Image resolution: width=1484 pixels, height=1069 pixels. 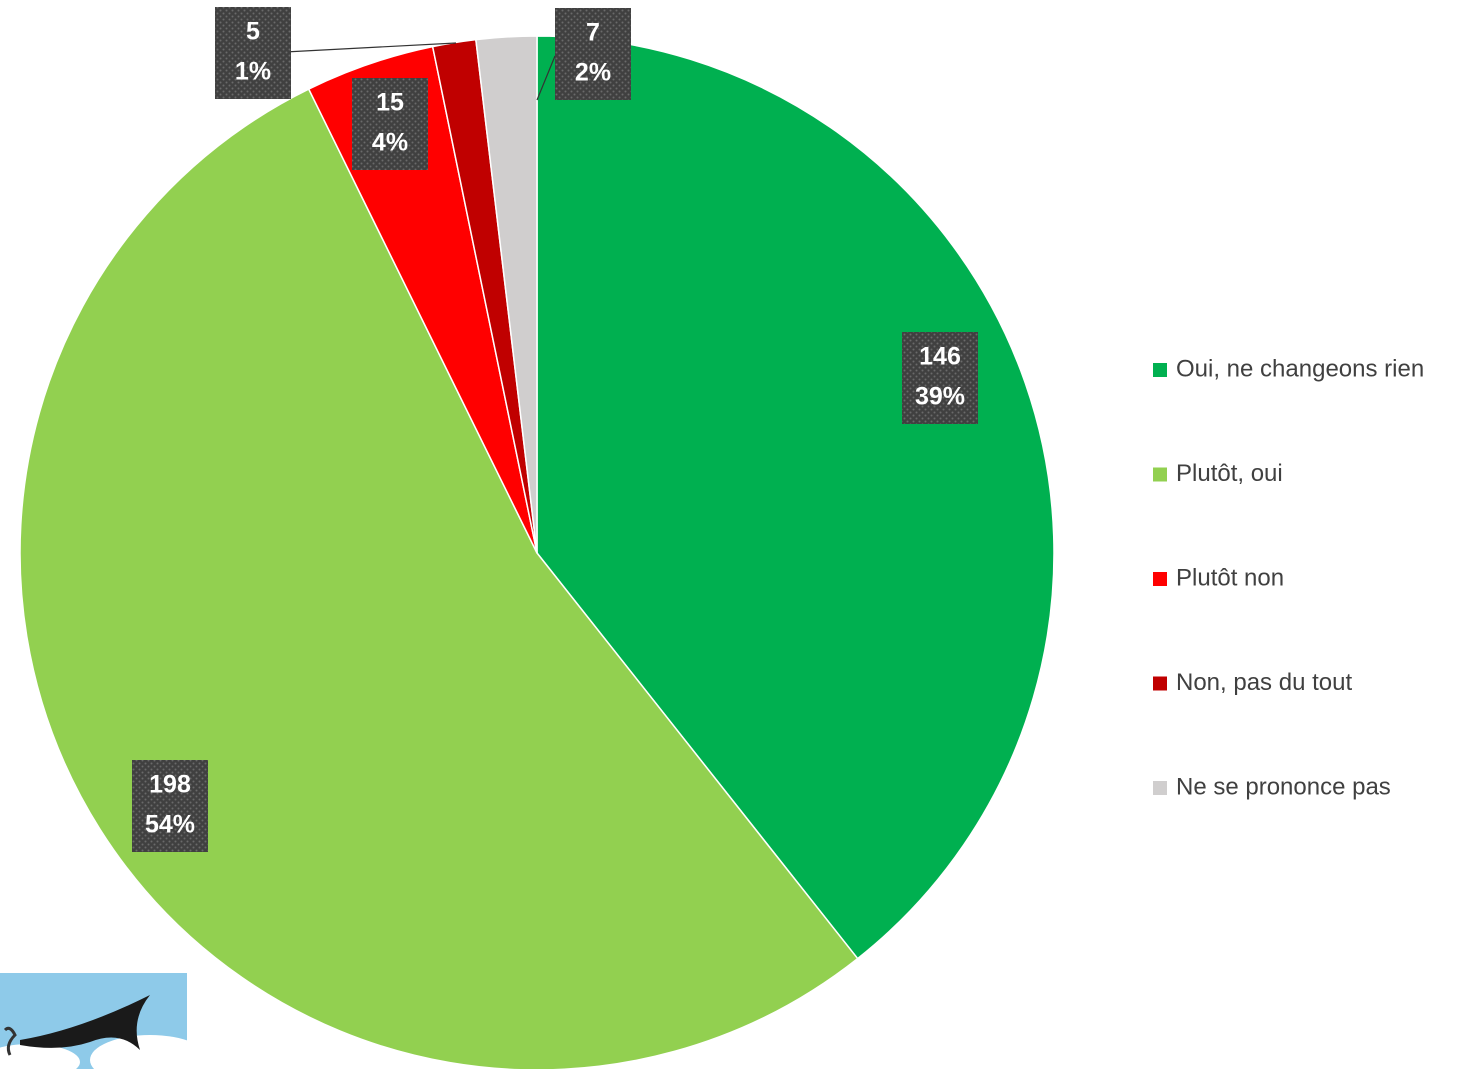 I want to click on data-label: 15, so click(x=390, y=103).